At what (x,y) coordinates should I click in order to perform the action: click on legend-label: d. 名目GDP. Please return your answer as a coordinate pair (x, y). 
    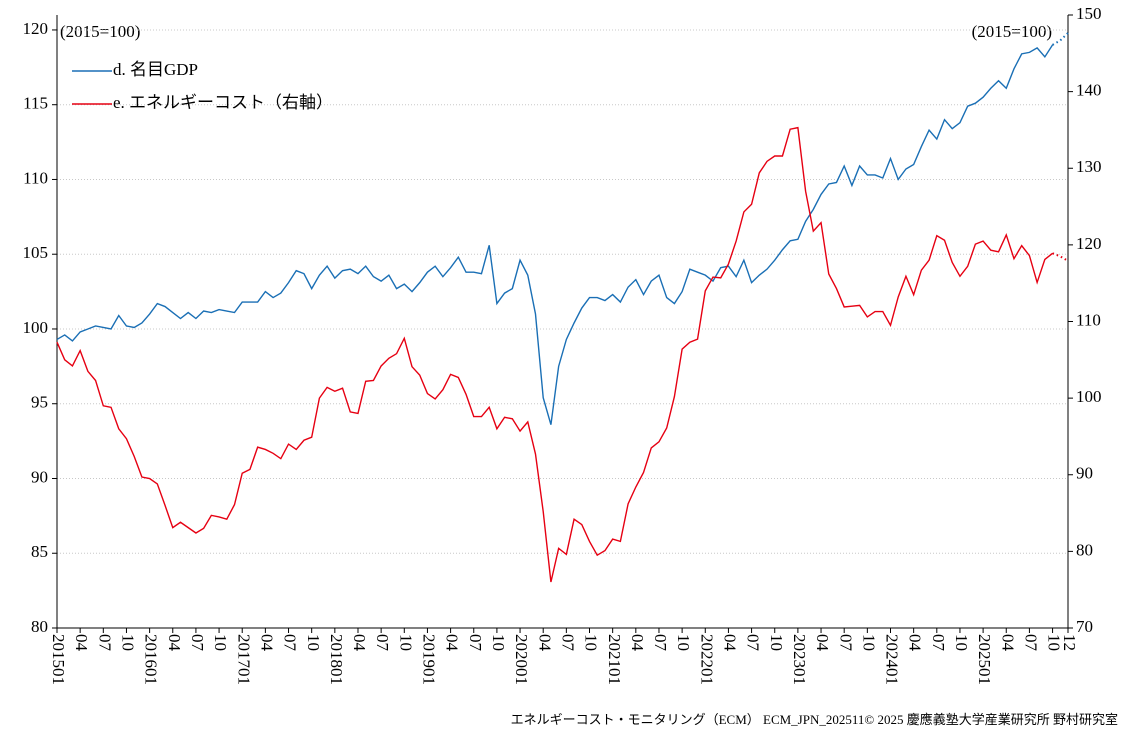
    Looking at the image, I should click on (155, 69).